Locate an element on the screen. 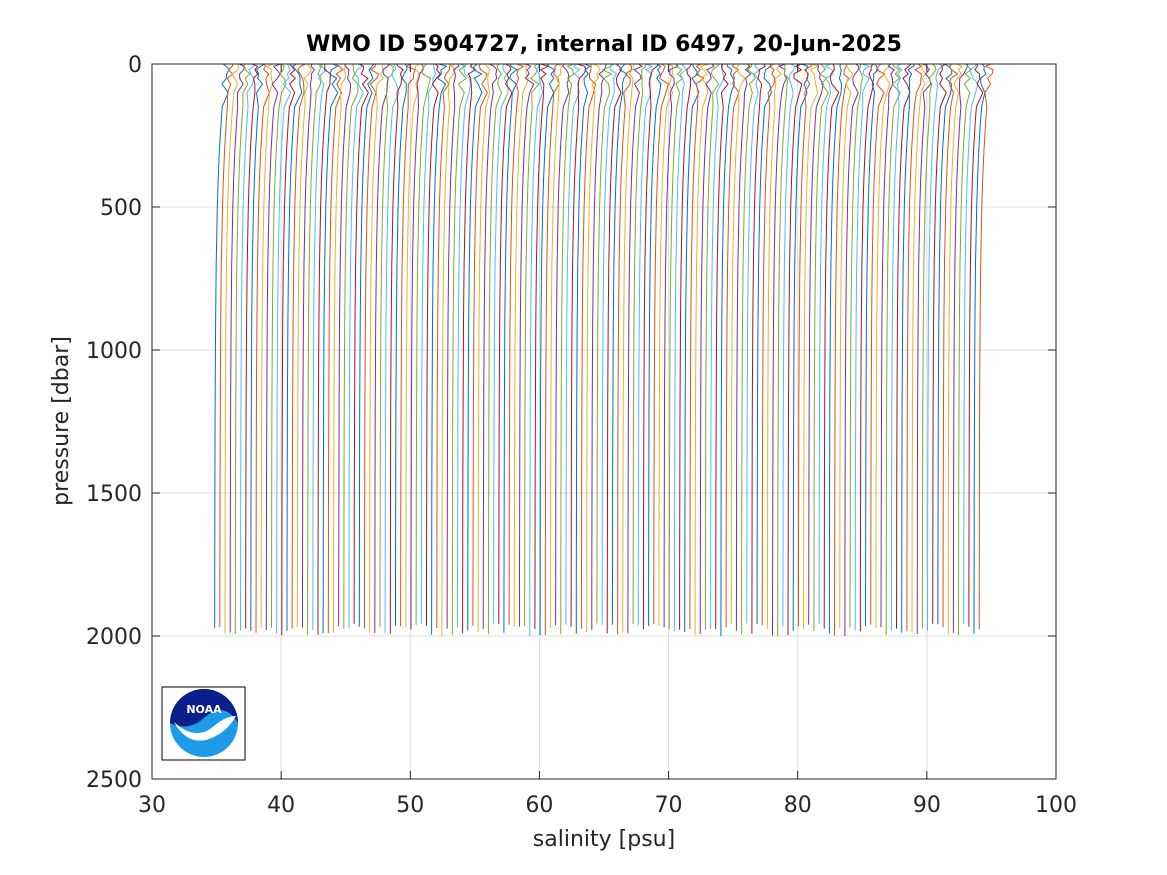 The image size is (1167, 875). y-tick-label: 0 is located at coordinates (135, 65).